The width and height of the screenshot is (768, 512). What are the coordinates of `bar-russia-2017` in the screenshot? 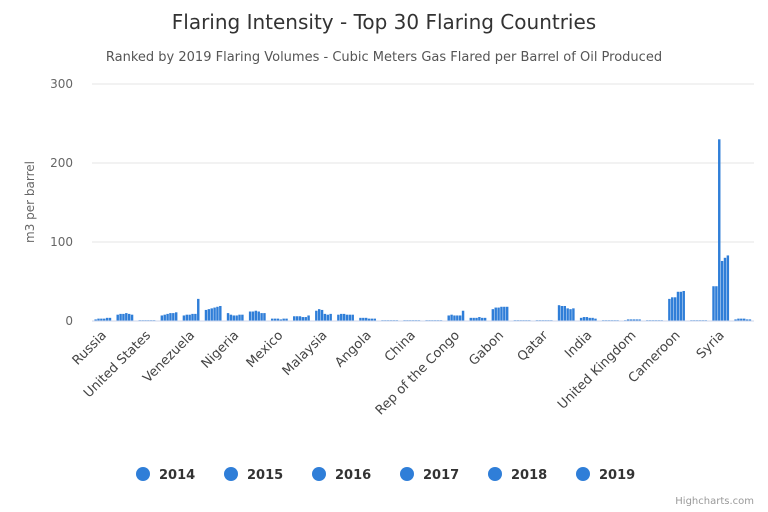 It's located at (104, 319).